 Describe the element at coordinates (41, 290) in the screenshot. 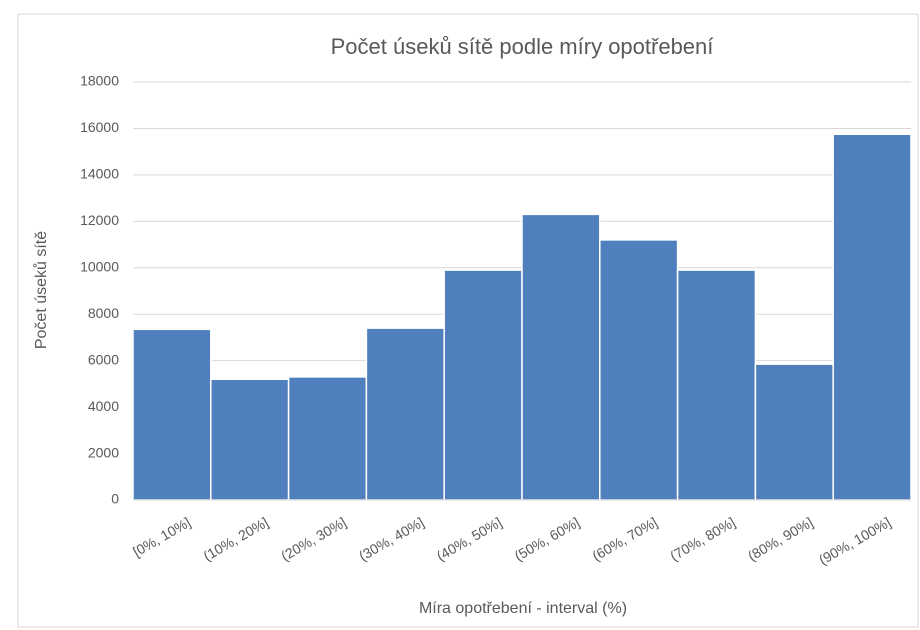

I see `y-axis-title: Počet úseků sítě` at that location.